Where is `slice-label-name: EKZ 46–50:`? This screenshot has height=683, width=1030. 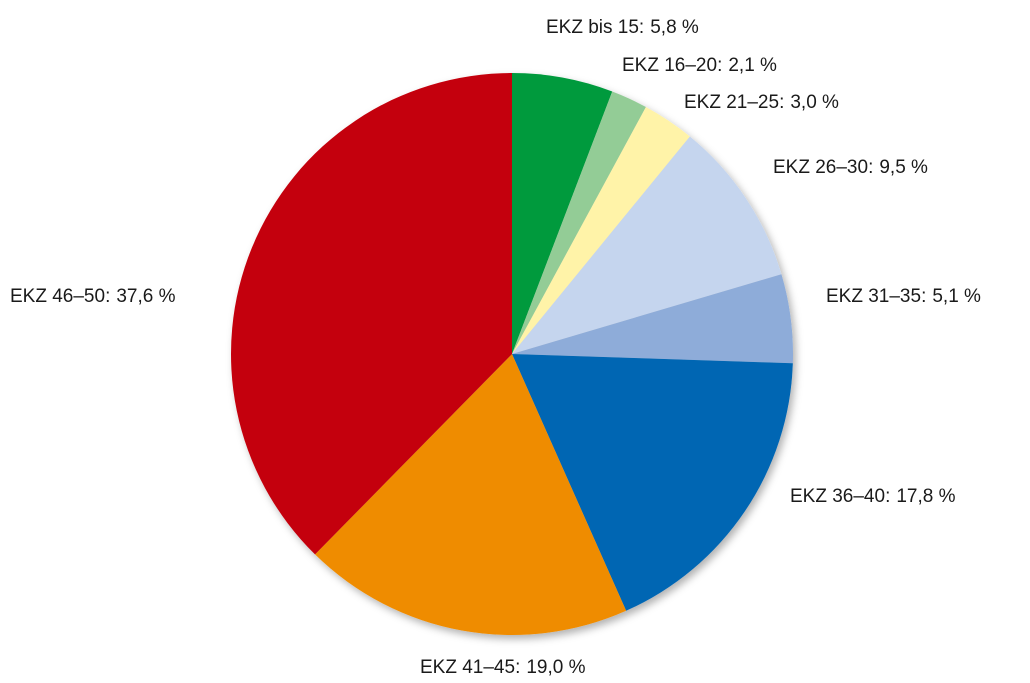 slice-label-name: EKZ 46–50: is located at coordinates (60, 296).